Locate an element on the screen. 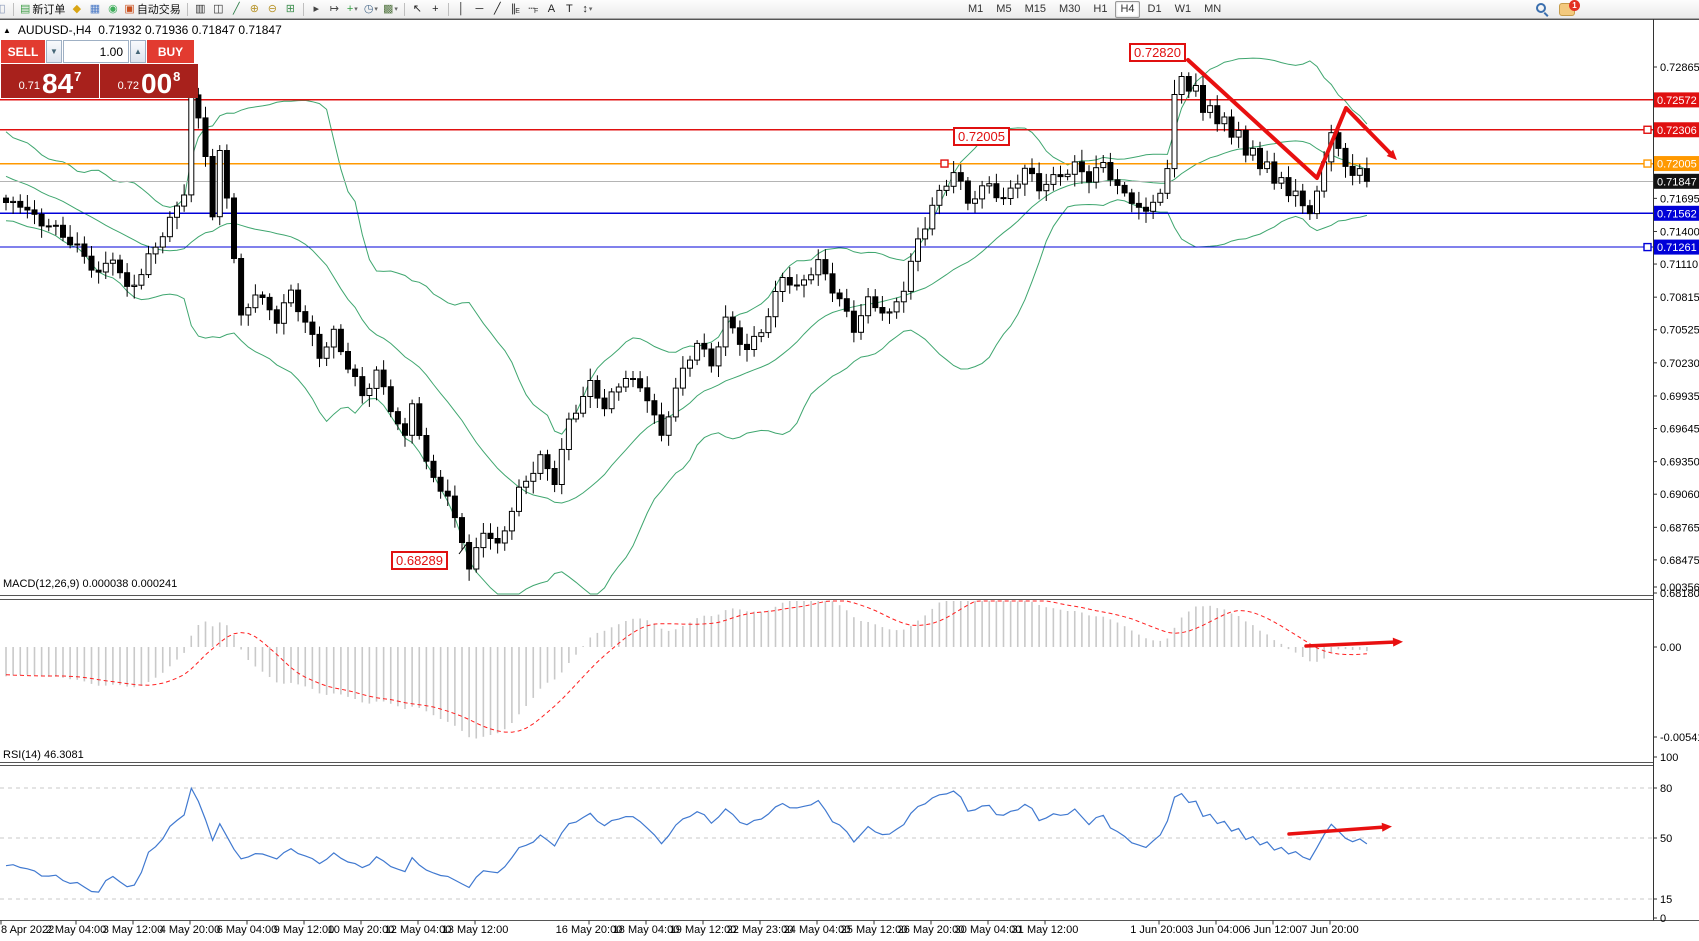  svg-text: 0.69060 is located at coordinates (1679, 495).